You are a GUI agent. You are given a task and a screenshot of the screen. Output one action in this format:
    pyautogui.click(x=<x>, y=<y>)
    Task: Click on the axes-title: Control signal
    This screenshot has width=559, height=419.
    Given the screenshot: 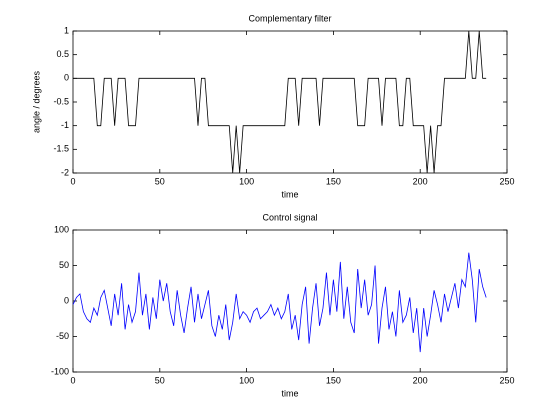 What is the action you would take?
    pyautogui.click(x=289, y=217)
    